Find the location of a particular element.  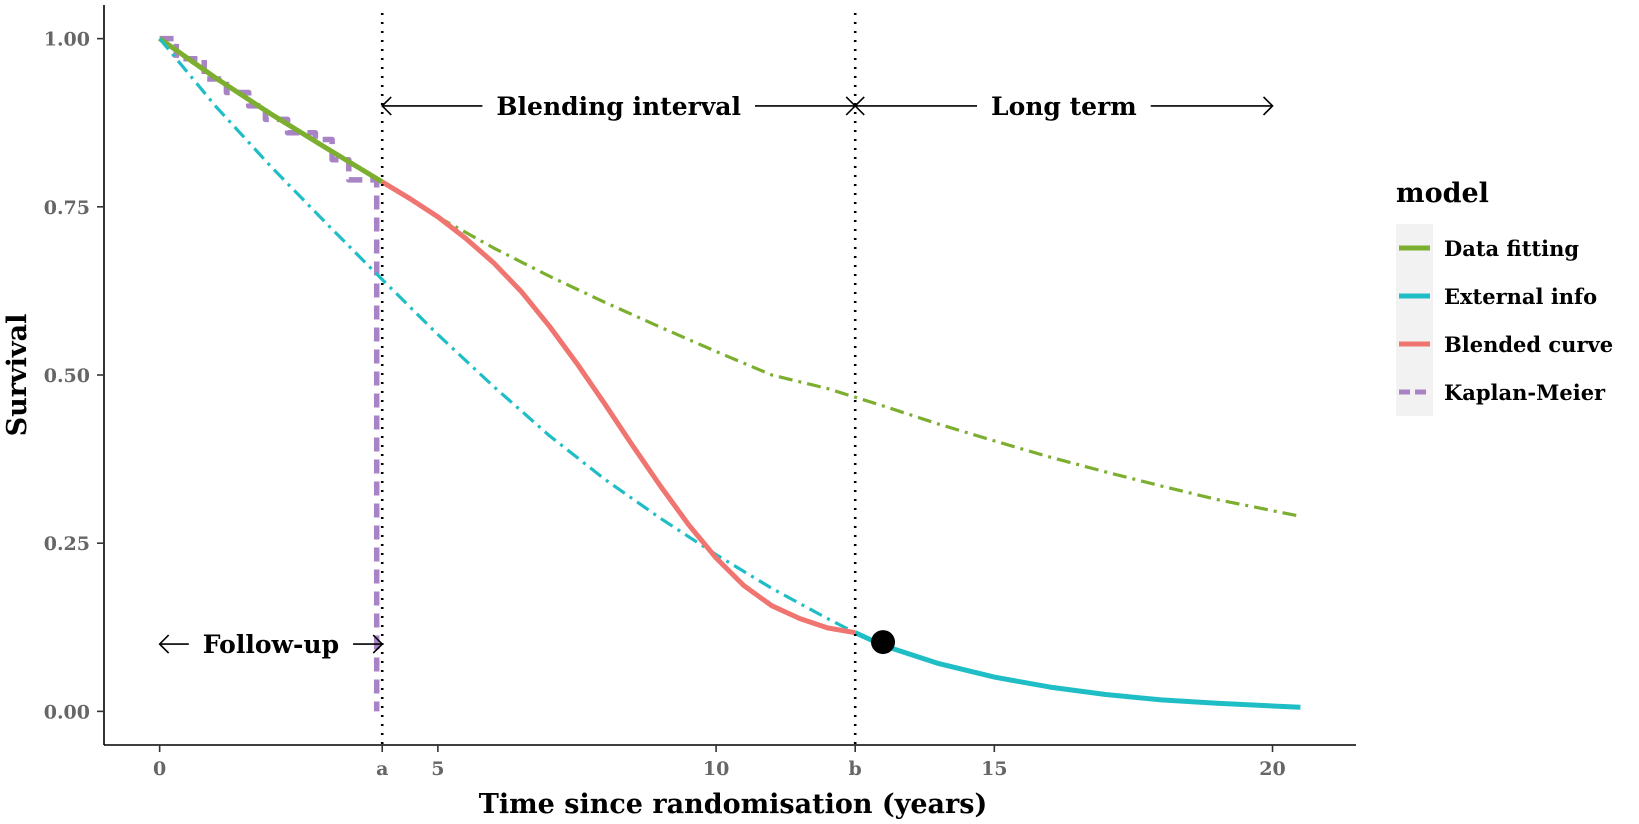

y-tick-label: 0.50 is located at coordinates (67, 376).